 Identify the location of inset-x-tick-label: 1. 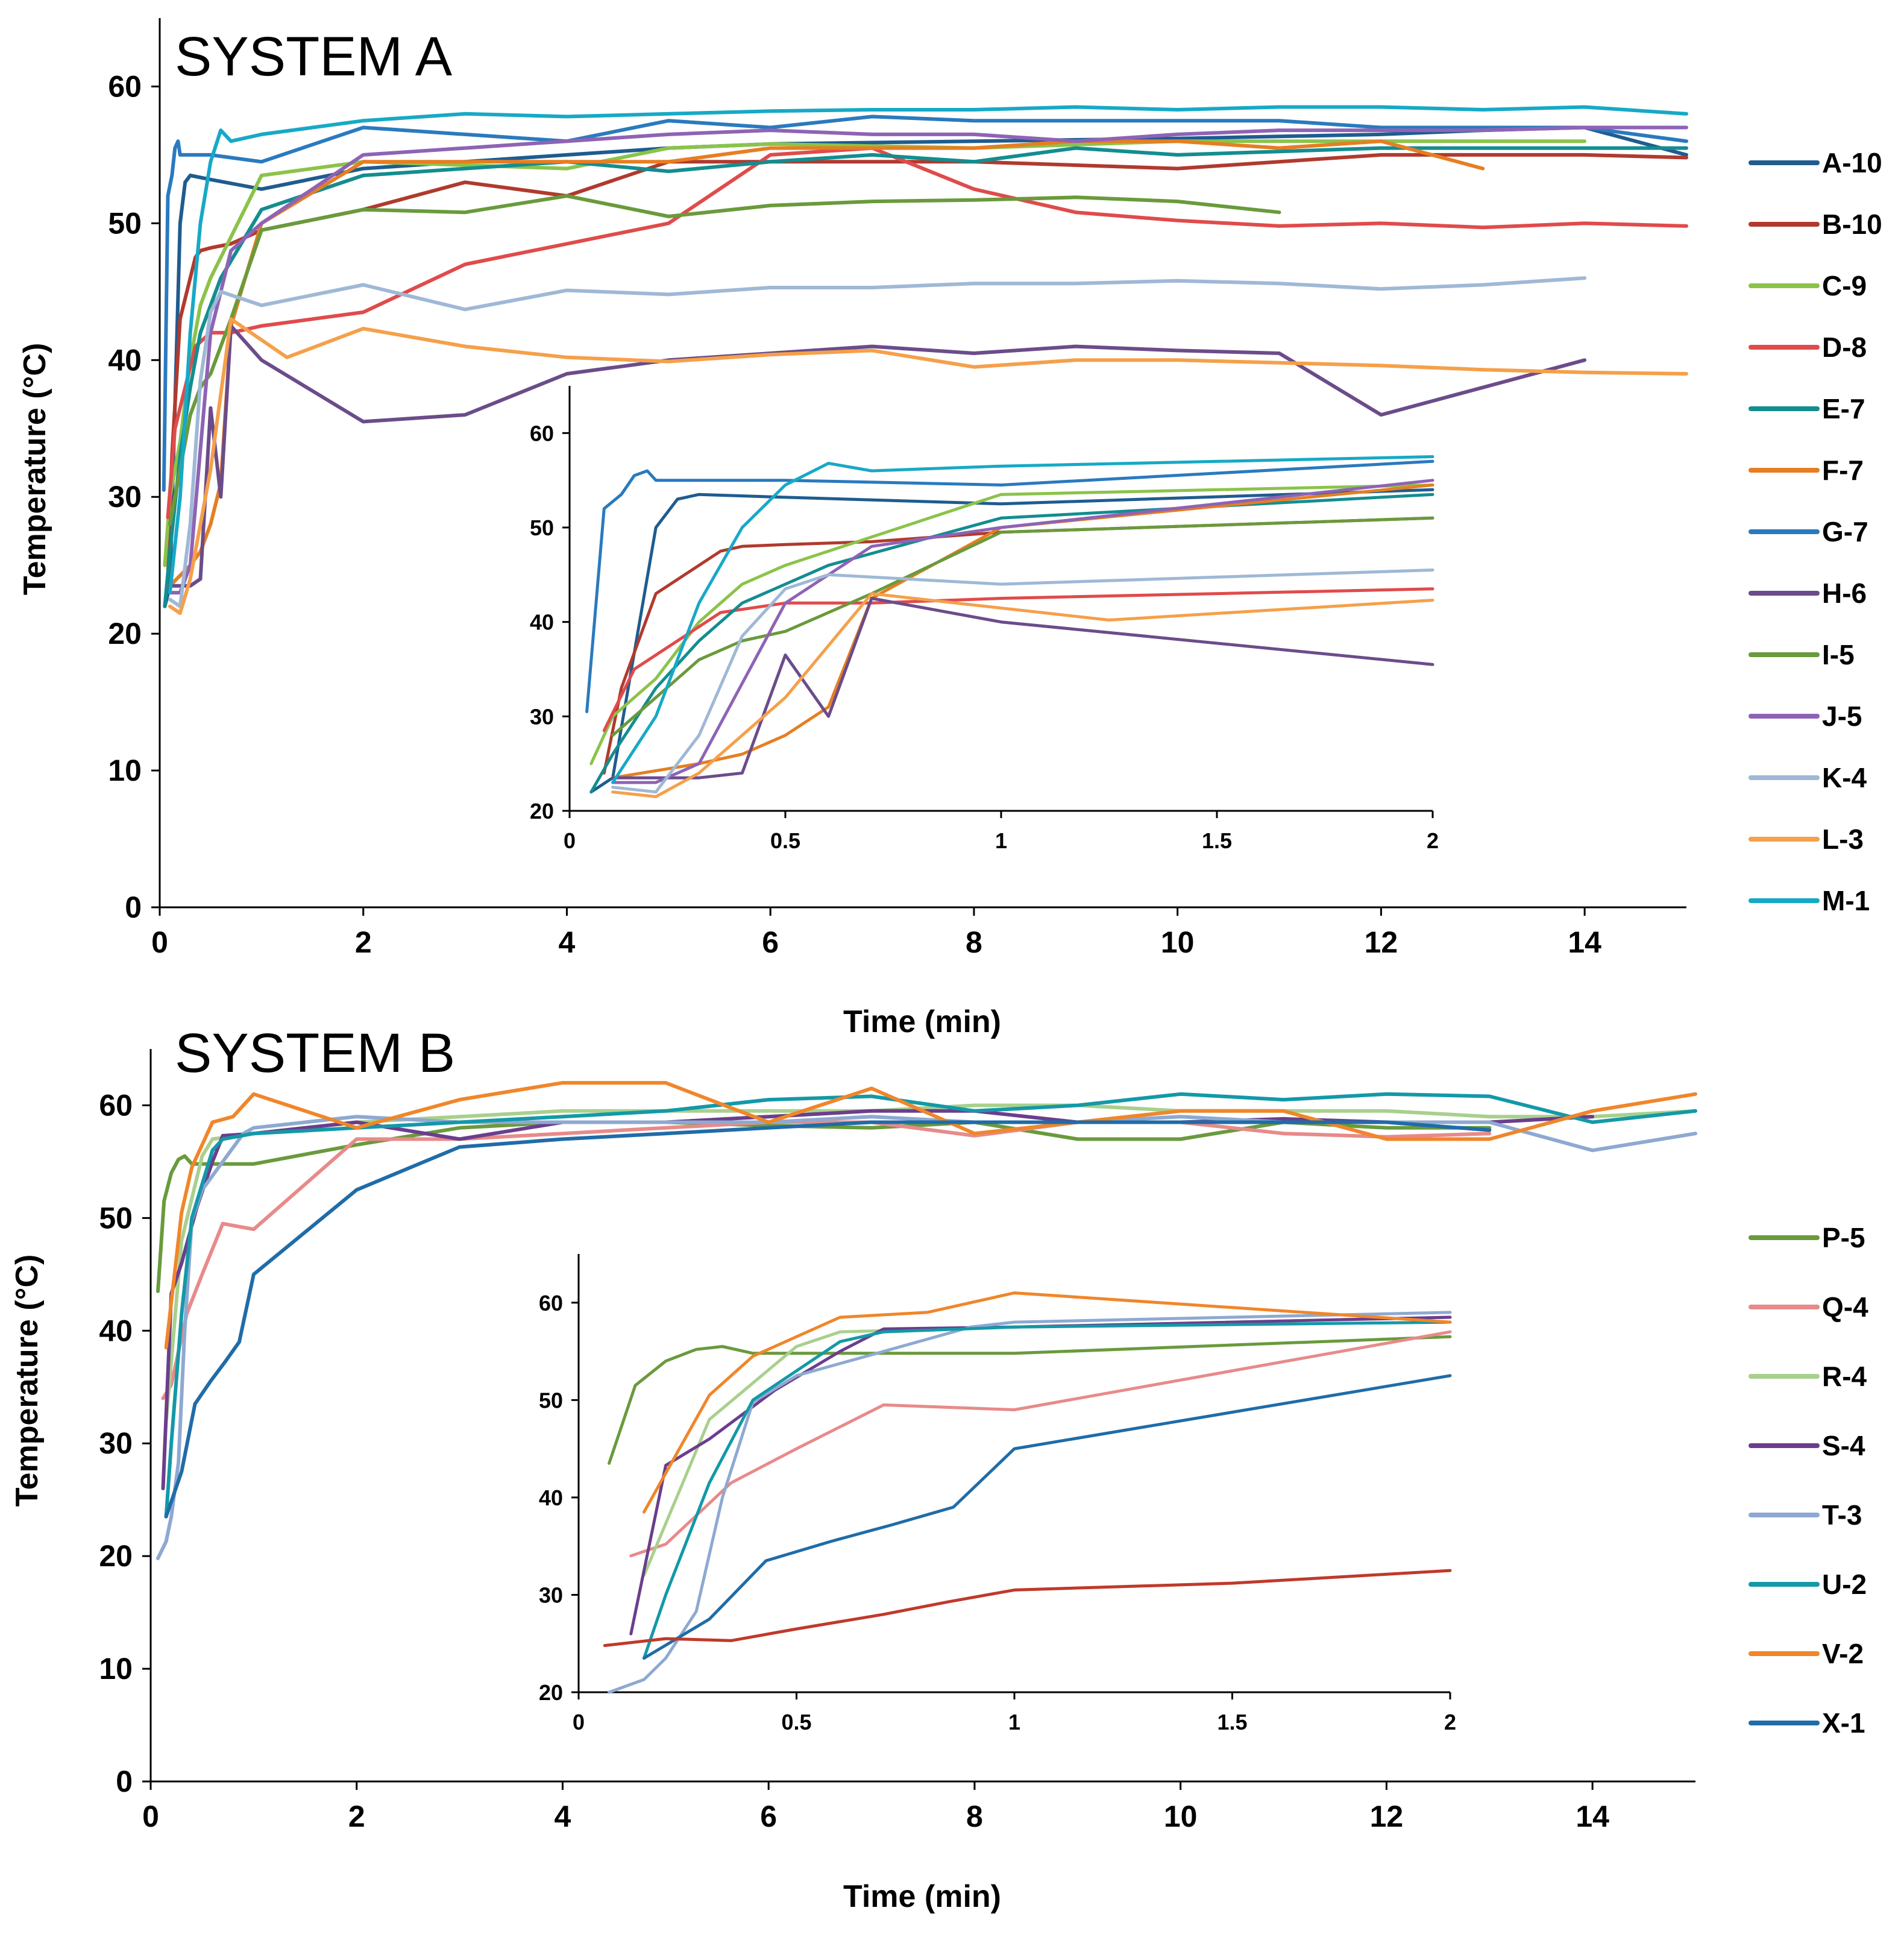
(1001, 841).